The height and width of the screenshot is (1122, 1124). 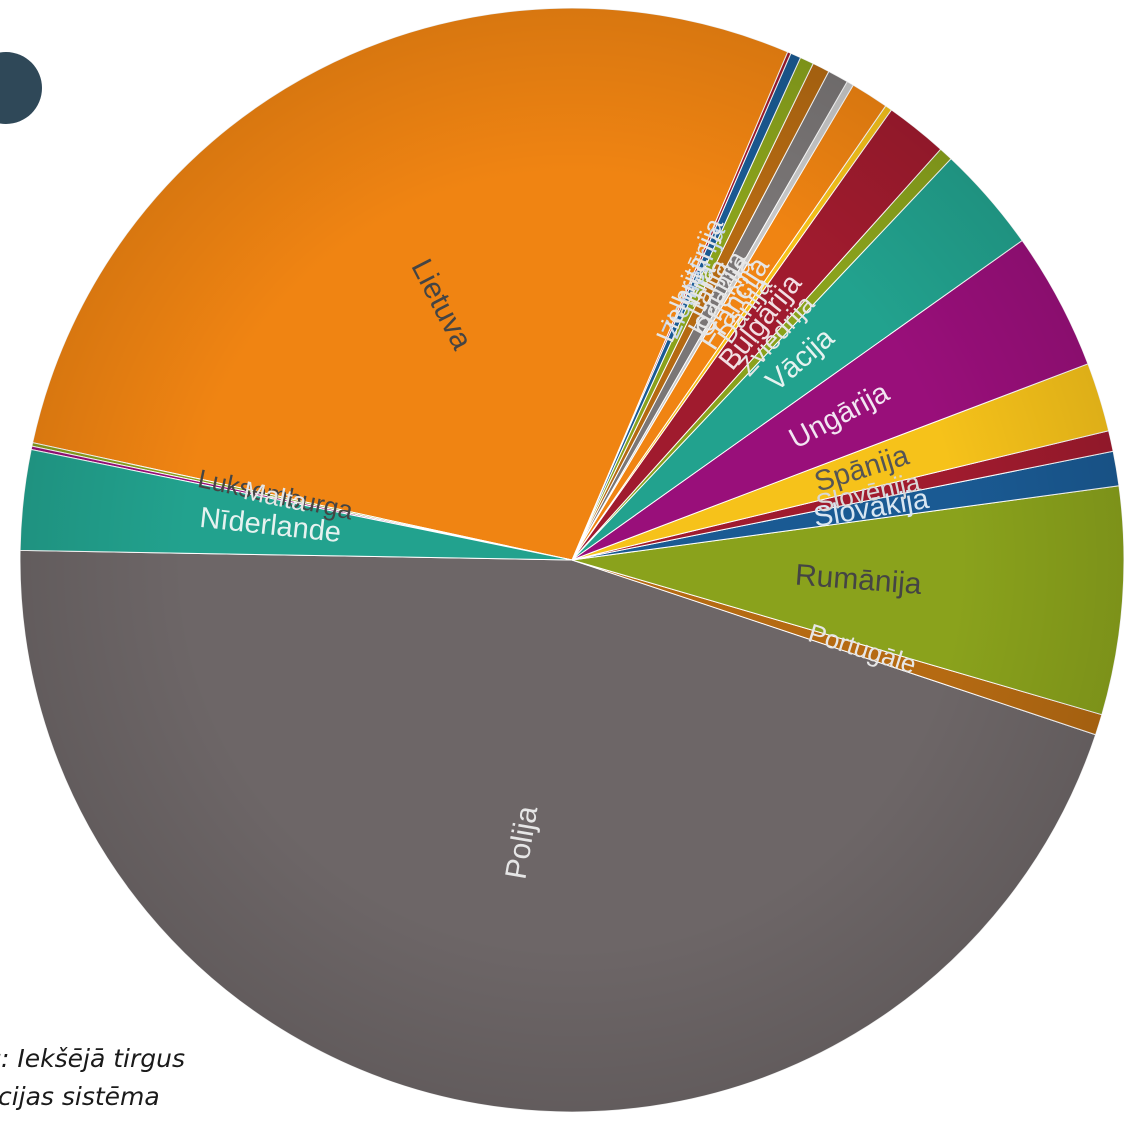 What do you see at coordinates (80, 1096) in the screenshot?
I see `source-line-2: rmācijas sistēma` at bounding box center [80, 1096].